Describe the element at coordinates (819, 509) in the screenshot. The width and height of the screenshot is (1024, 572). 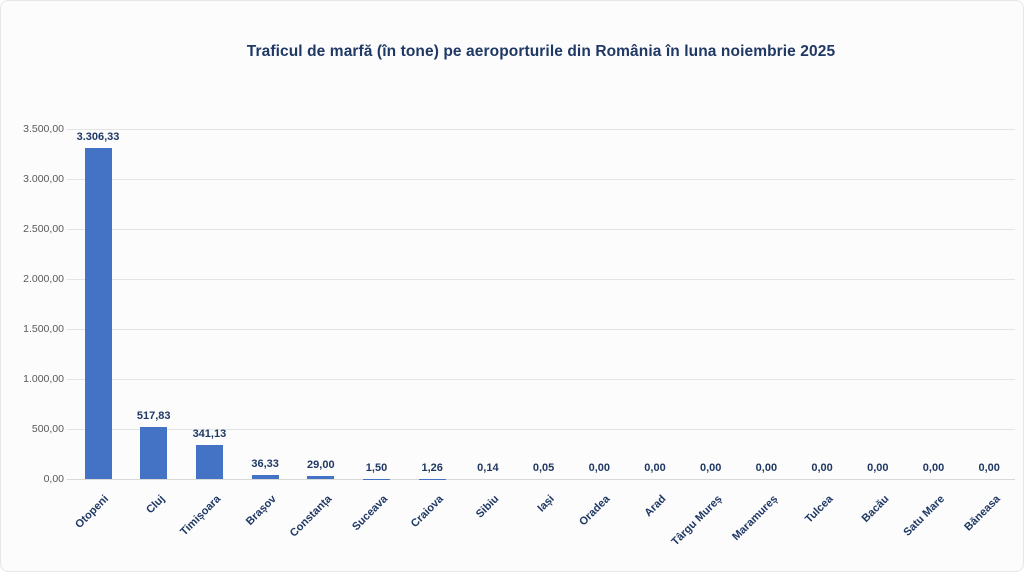
I see `x-tick-label: Tulcea` at that location.